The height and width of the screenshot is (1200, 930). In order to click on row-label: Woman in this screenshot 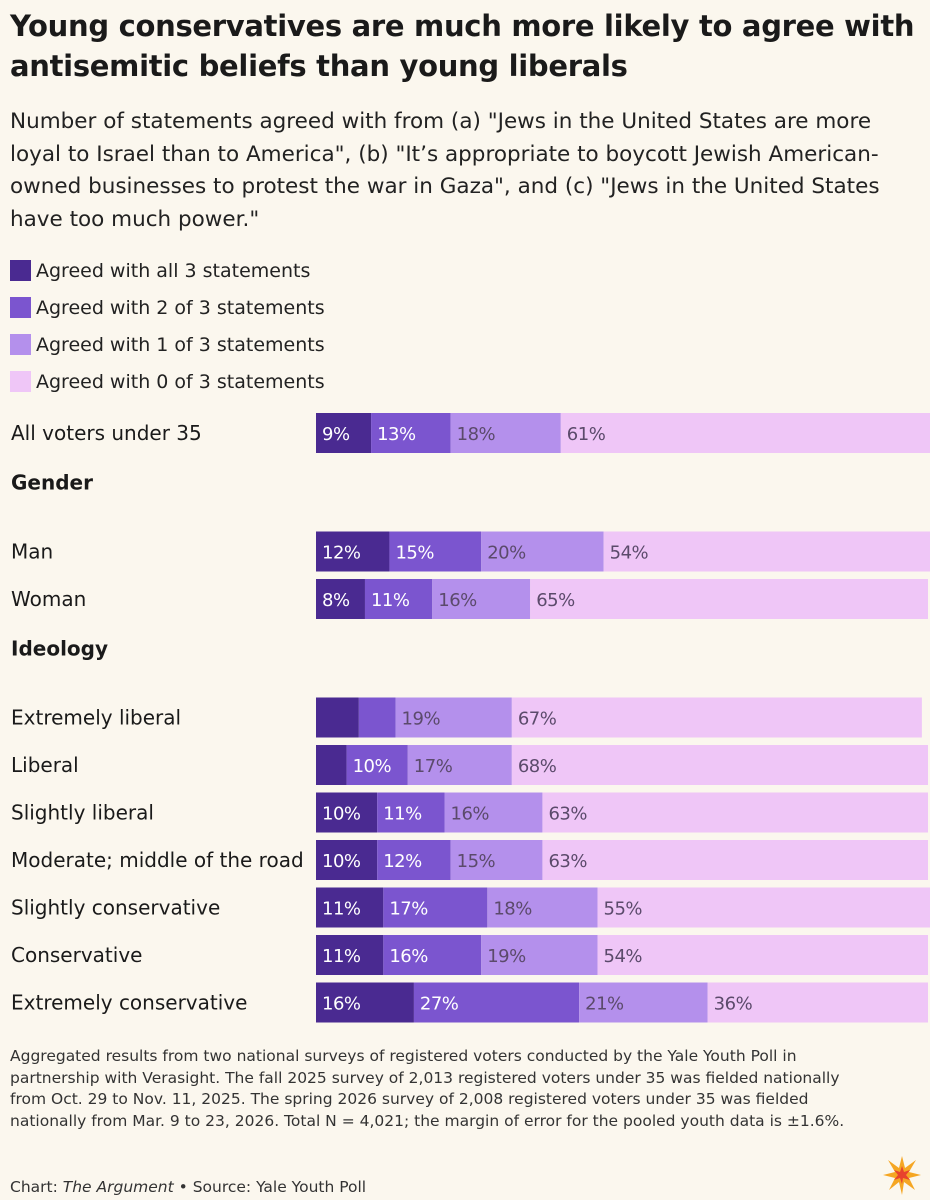, I will do `click(48, 599)`.